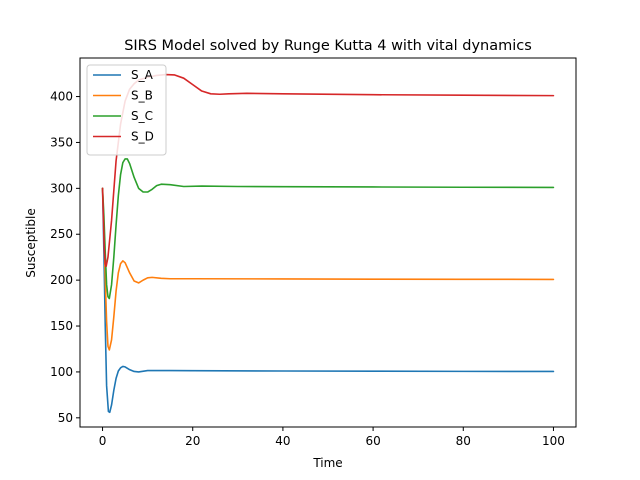 This screenshot has width=640, height=480. What do you see at coordinates (332, 437) in the screenshot?
I see `x-axis: 0 20 40 60 80 100` at bounding box center [332, 437].